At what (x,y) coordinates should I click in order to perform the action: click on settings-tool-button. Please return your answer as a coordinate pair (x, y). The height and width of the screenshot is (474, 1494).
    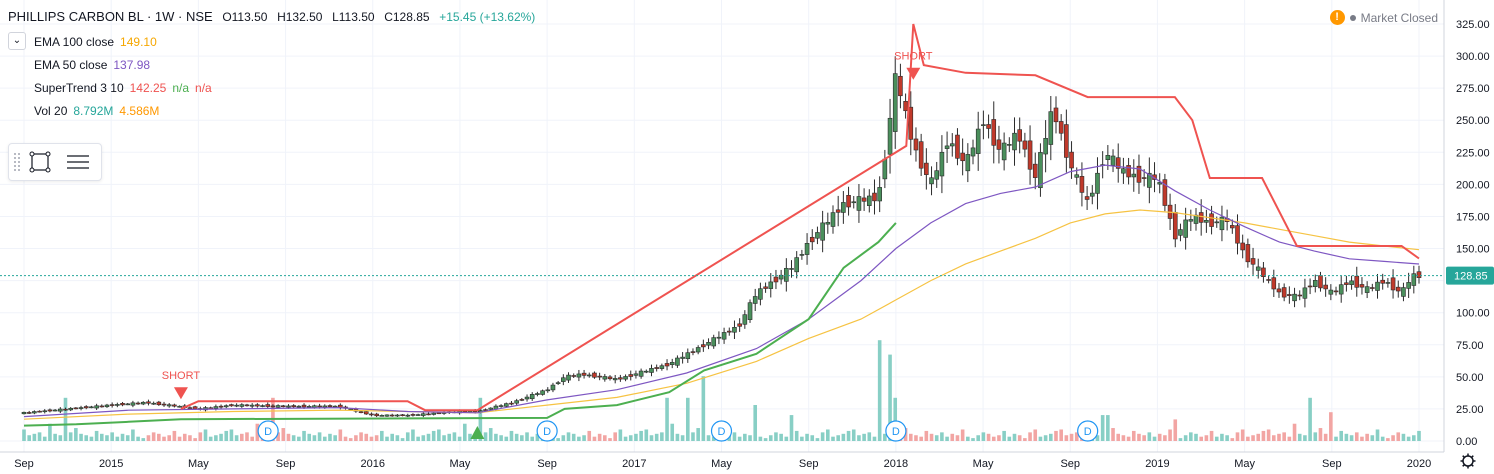
    Looking at the image, I should click on (78, 162).